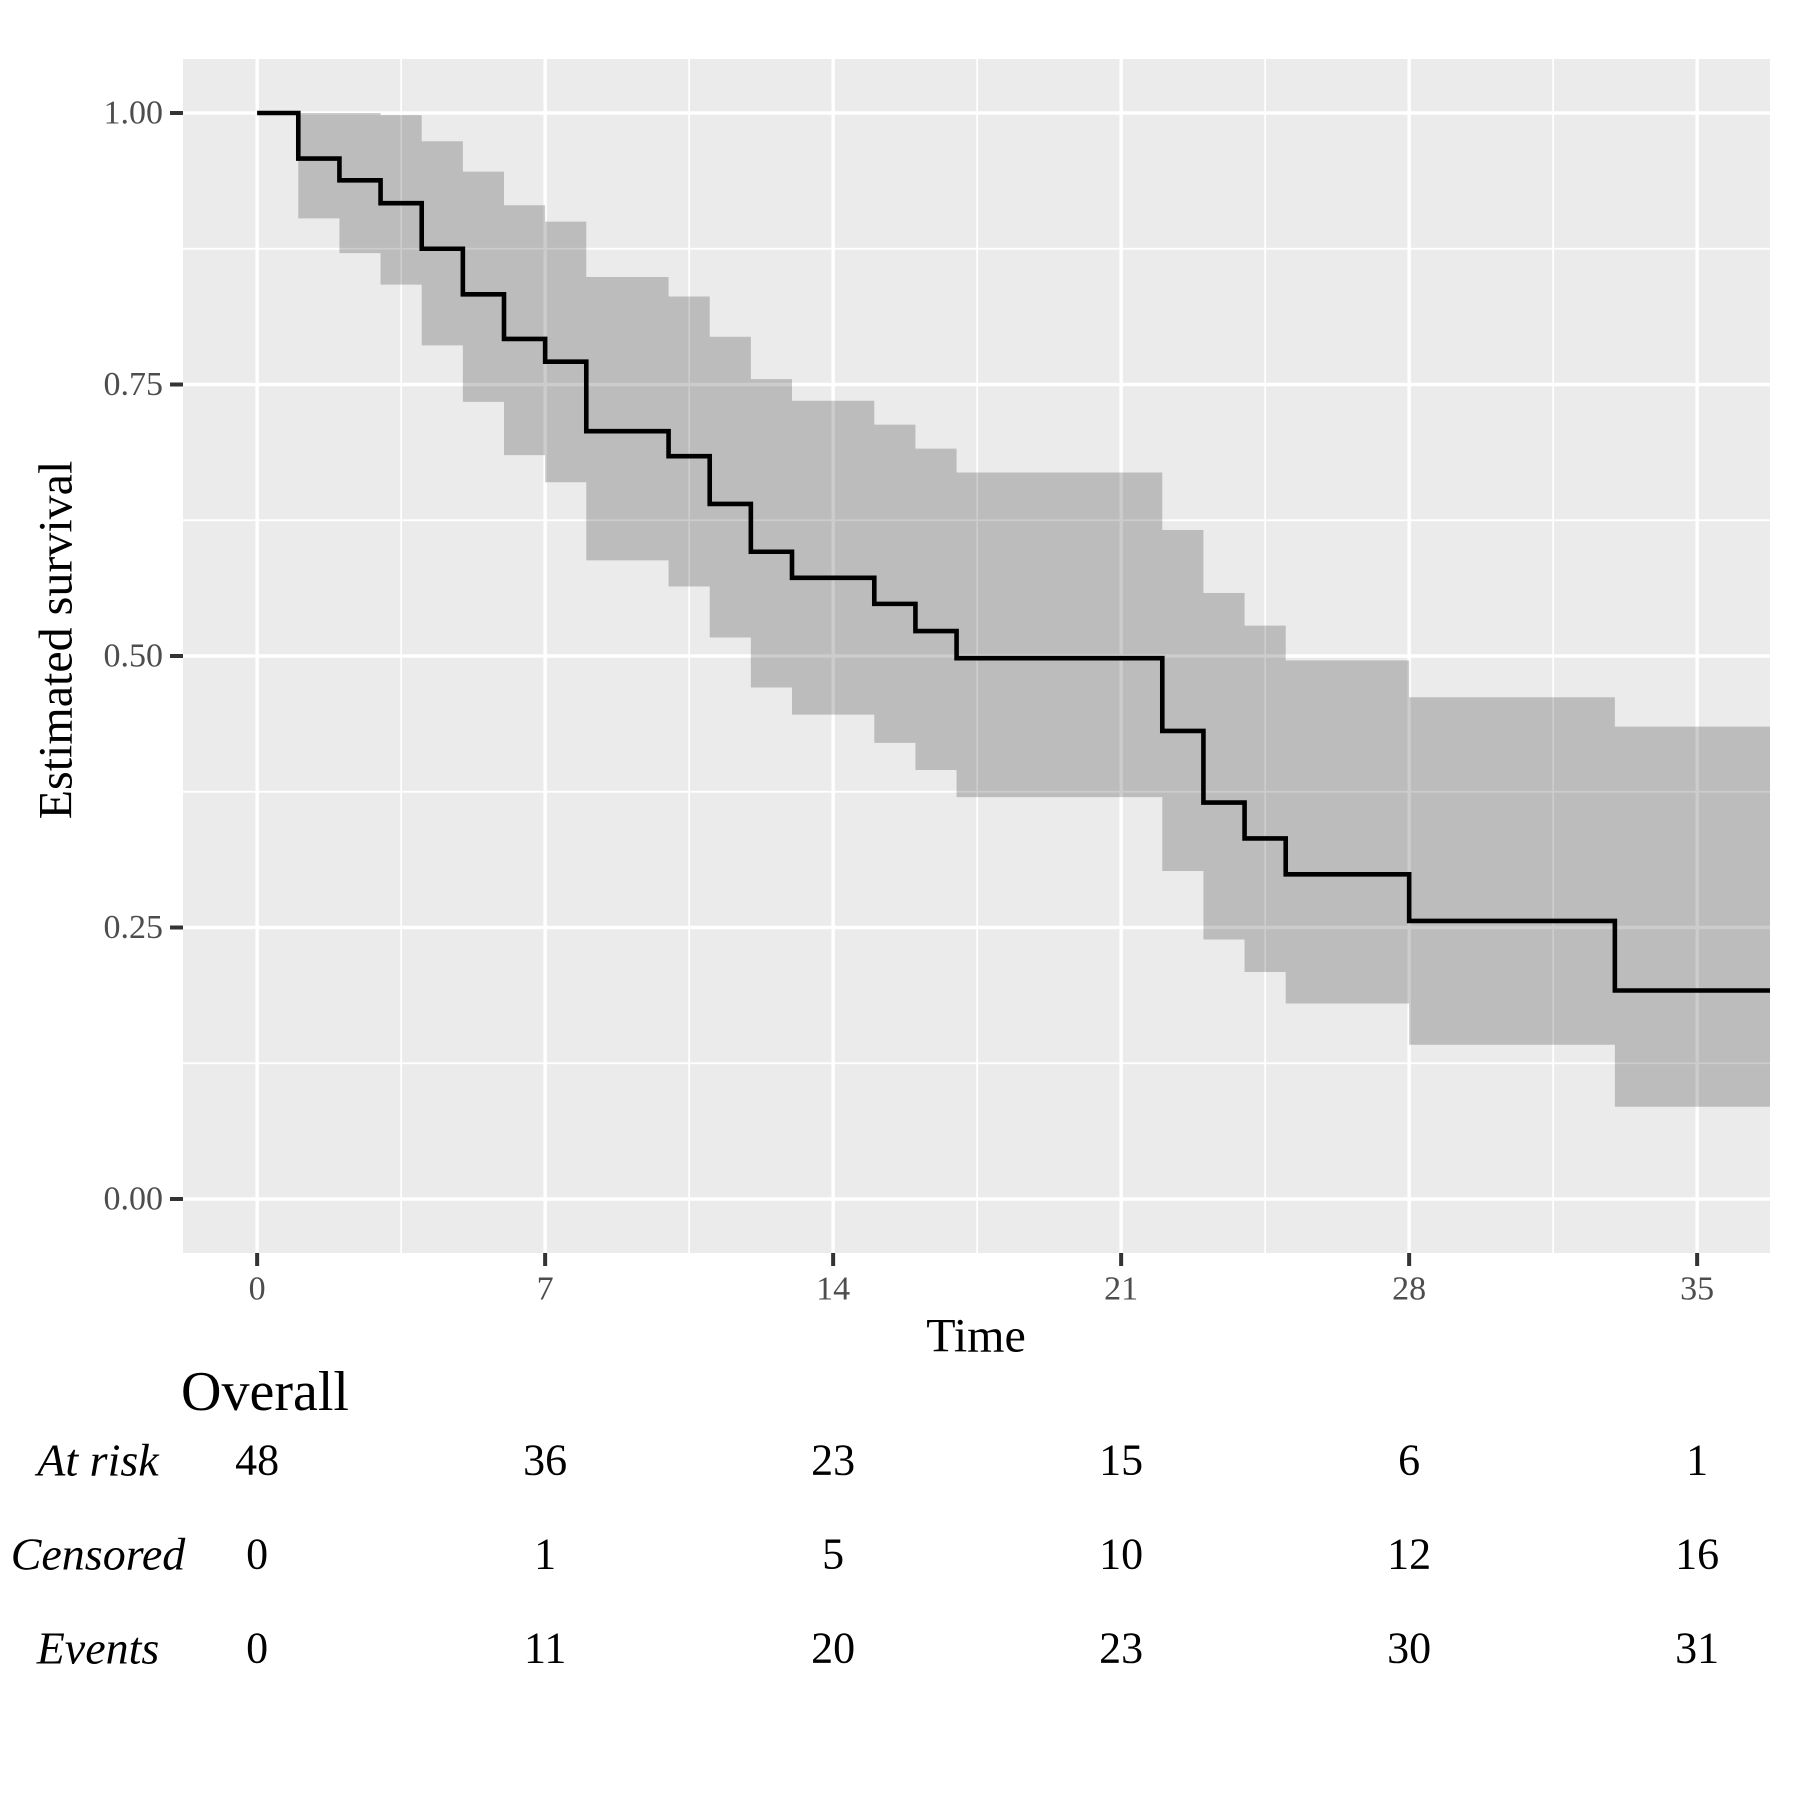  What do you see at coordinates (265, 1392) in the screenshot?
I see `risk-table-title: Overall` at bounding box center [265, 1392].